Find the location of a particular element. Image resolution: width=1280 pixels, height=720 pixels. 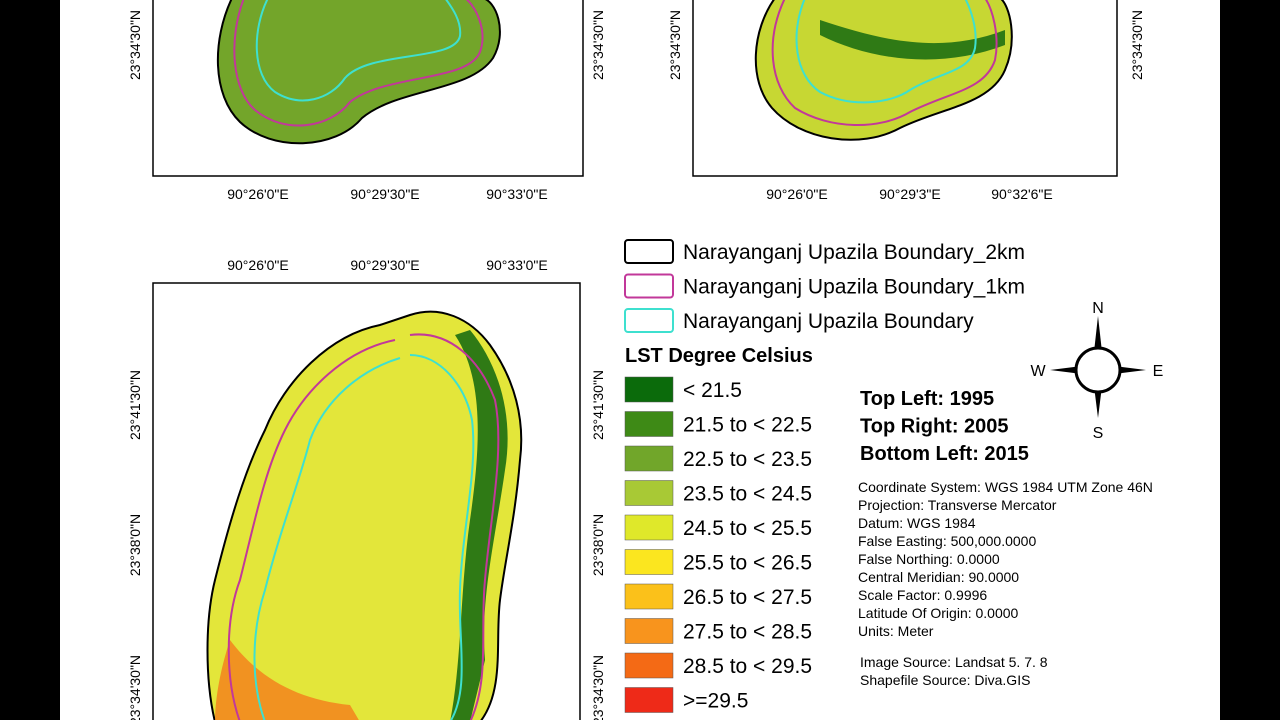

metadata-line: Units: Meter is located at coordinates (896, 631).